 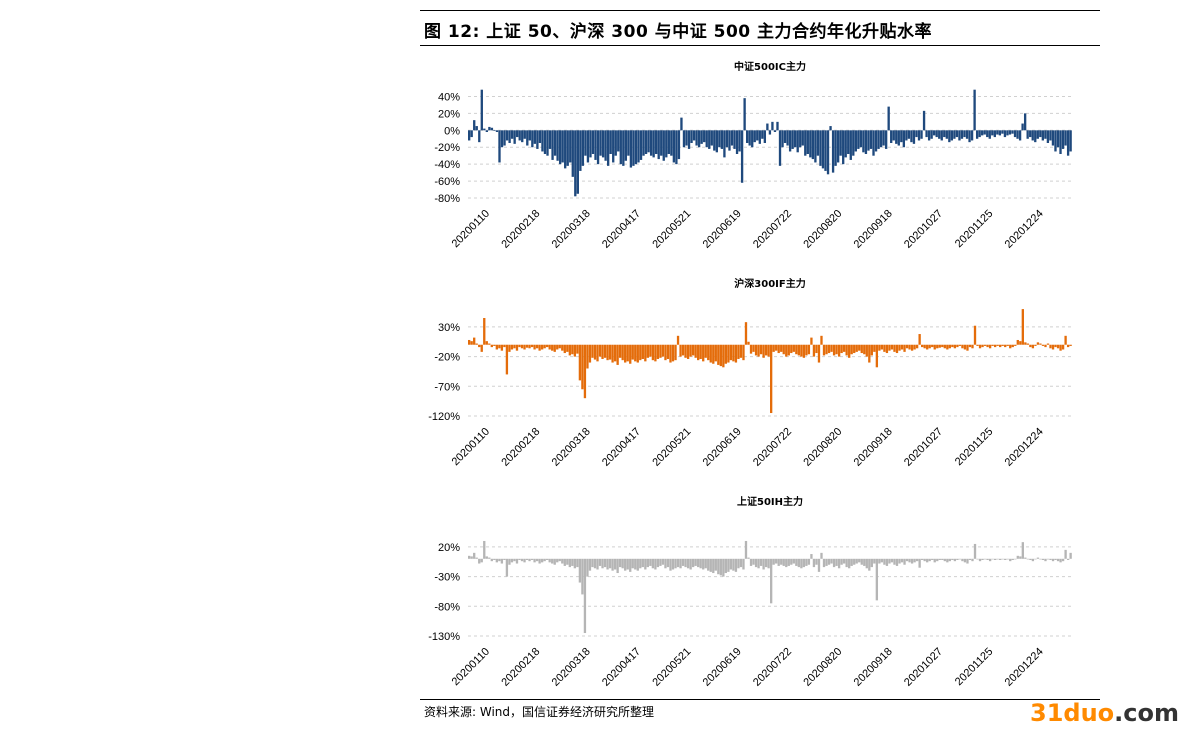 What do you see at coordinates (447, 607) in the screenshot?
I see `y-tick-label: -80%` at bounding box center [447, 607].